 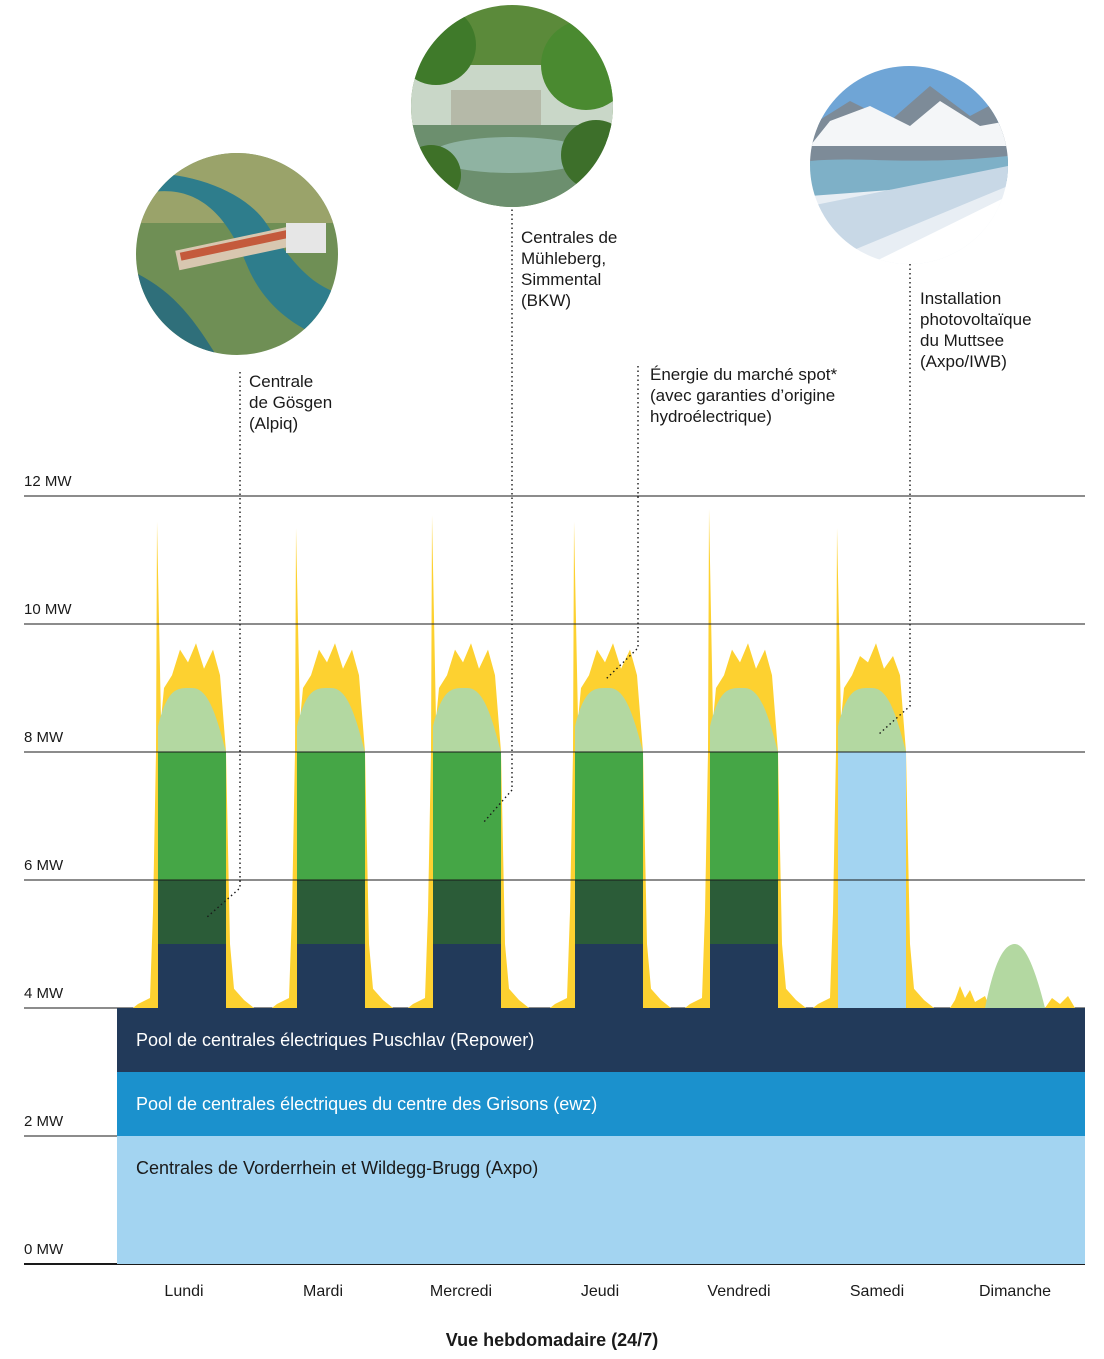 I want to click on y-tick-label: 2 MW, so click(x=44, y=1121).